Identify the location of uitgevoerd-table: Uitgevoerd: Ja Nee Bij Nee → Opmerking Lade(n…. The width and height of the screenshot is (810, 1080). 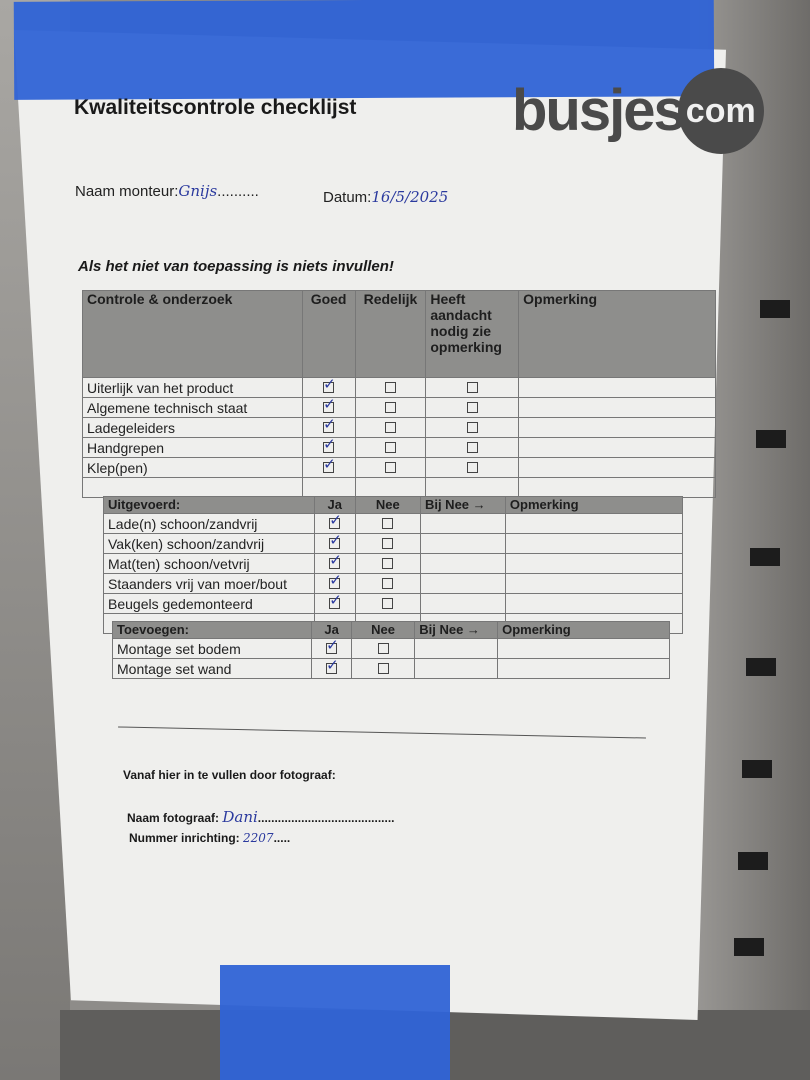
(393, 565).